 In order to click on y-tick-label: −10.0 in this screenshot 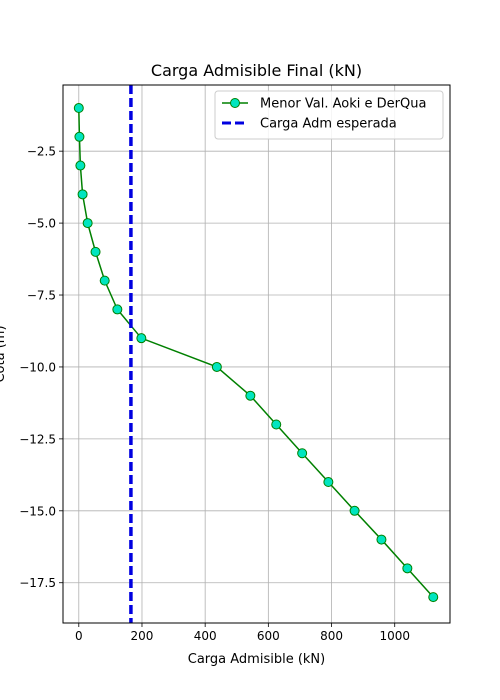, I will do `click(37, 367)`.